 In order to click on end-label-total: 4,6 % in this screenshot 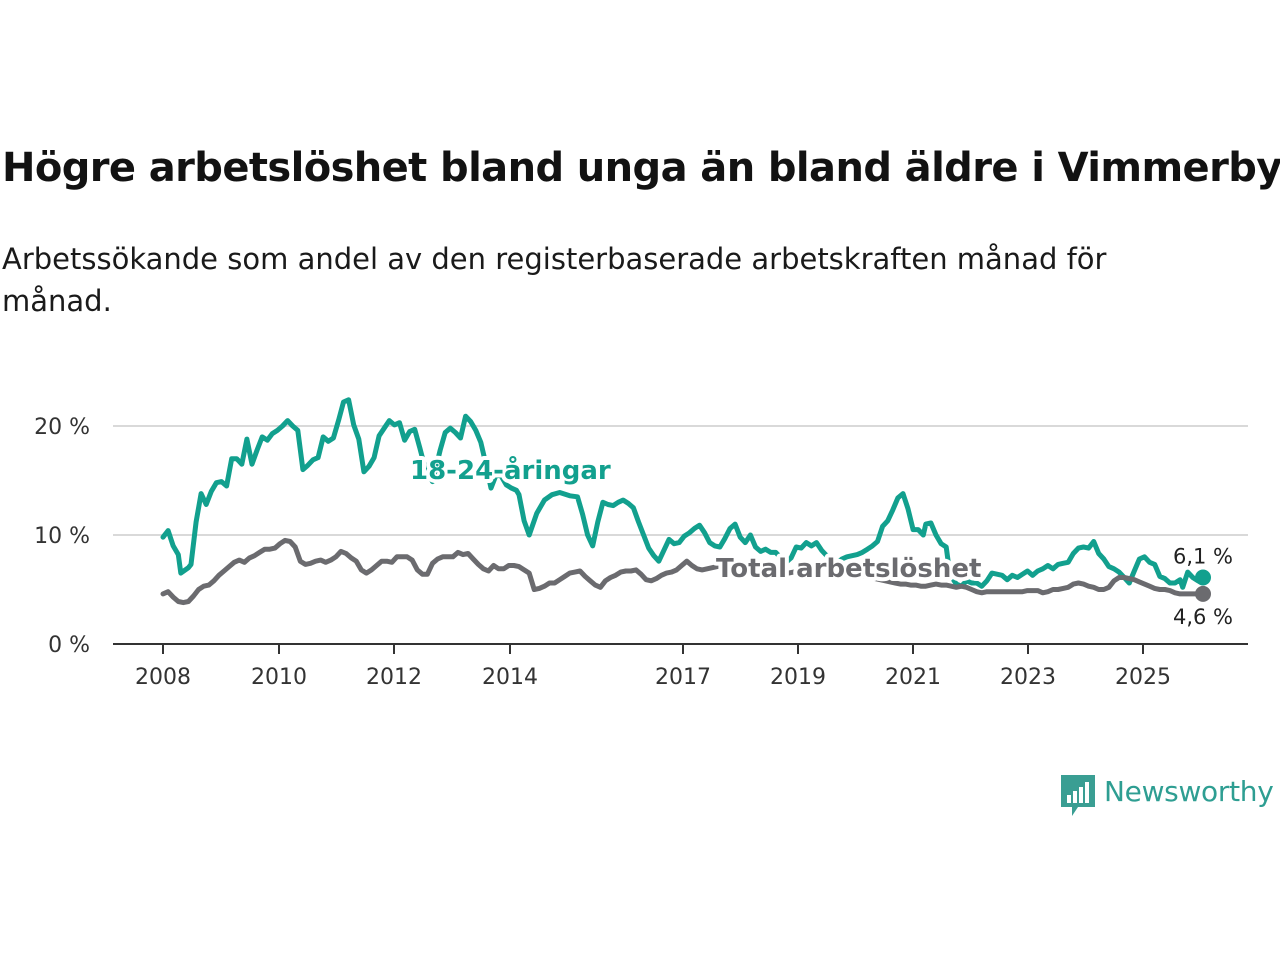, I will do `click(1203, 617)`.